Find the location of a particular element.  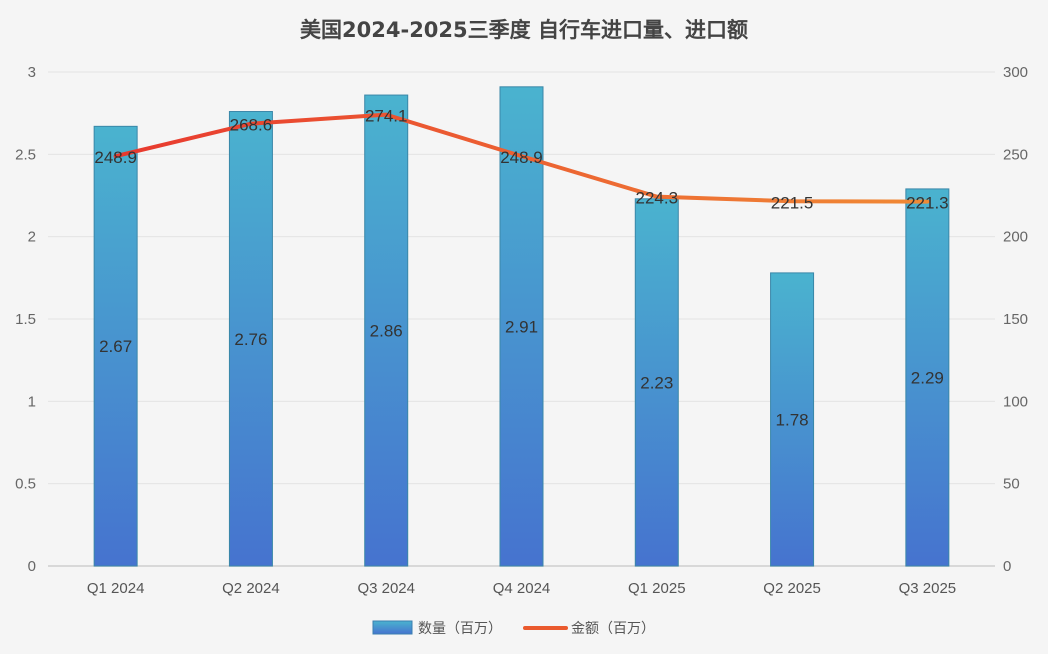

y-axis-right: 0 50 100 150 200 250 300 is located at coordinates (1015, 319).